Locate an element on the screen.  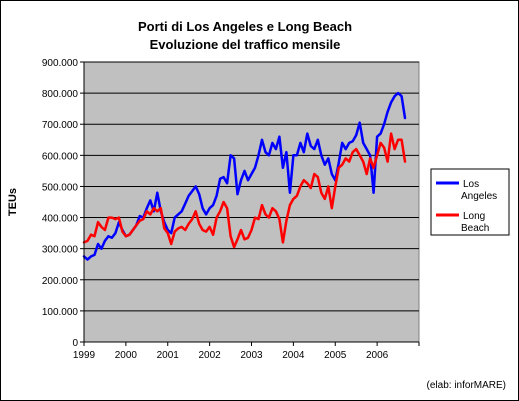
x-tick-label: 2005 is located at coordinates (335, 355).